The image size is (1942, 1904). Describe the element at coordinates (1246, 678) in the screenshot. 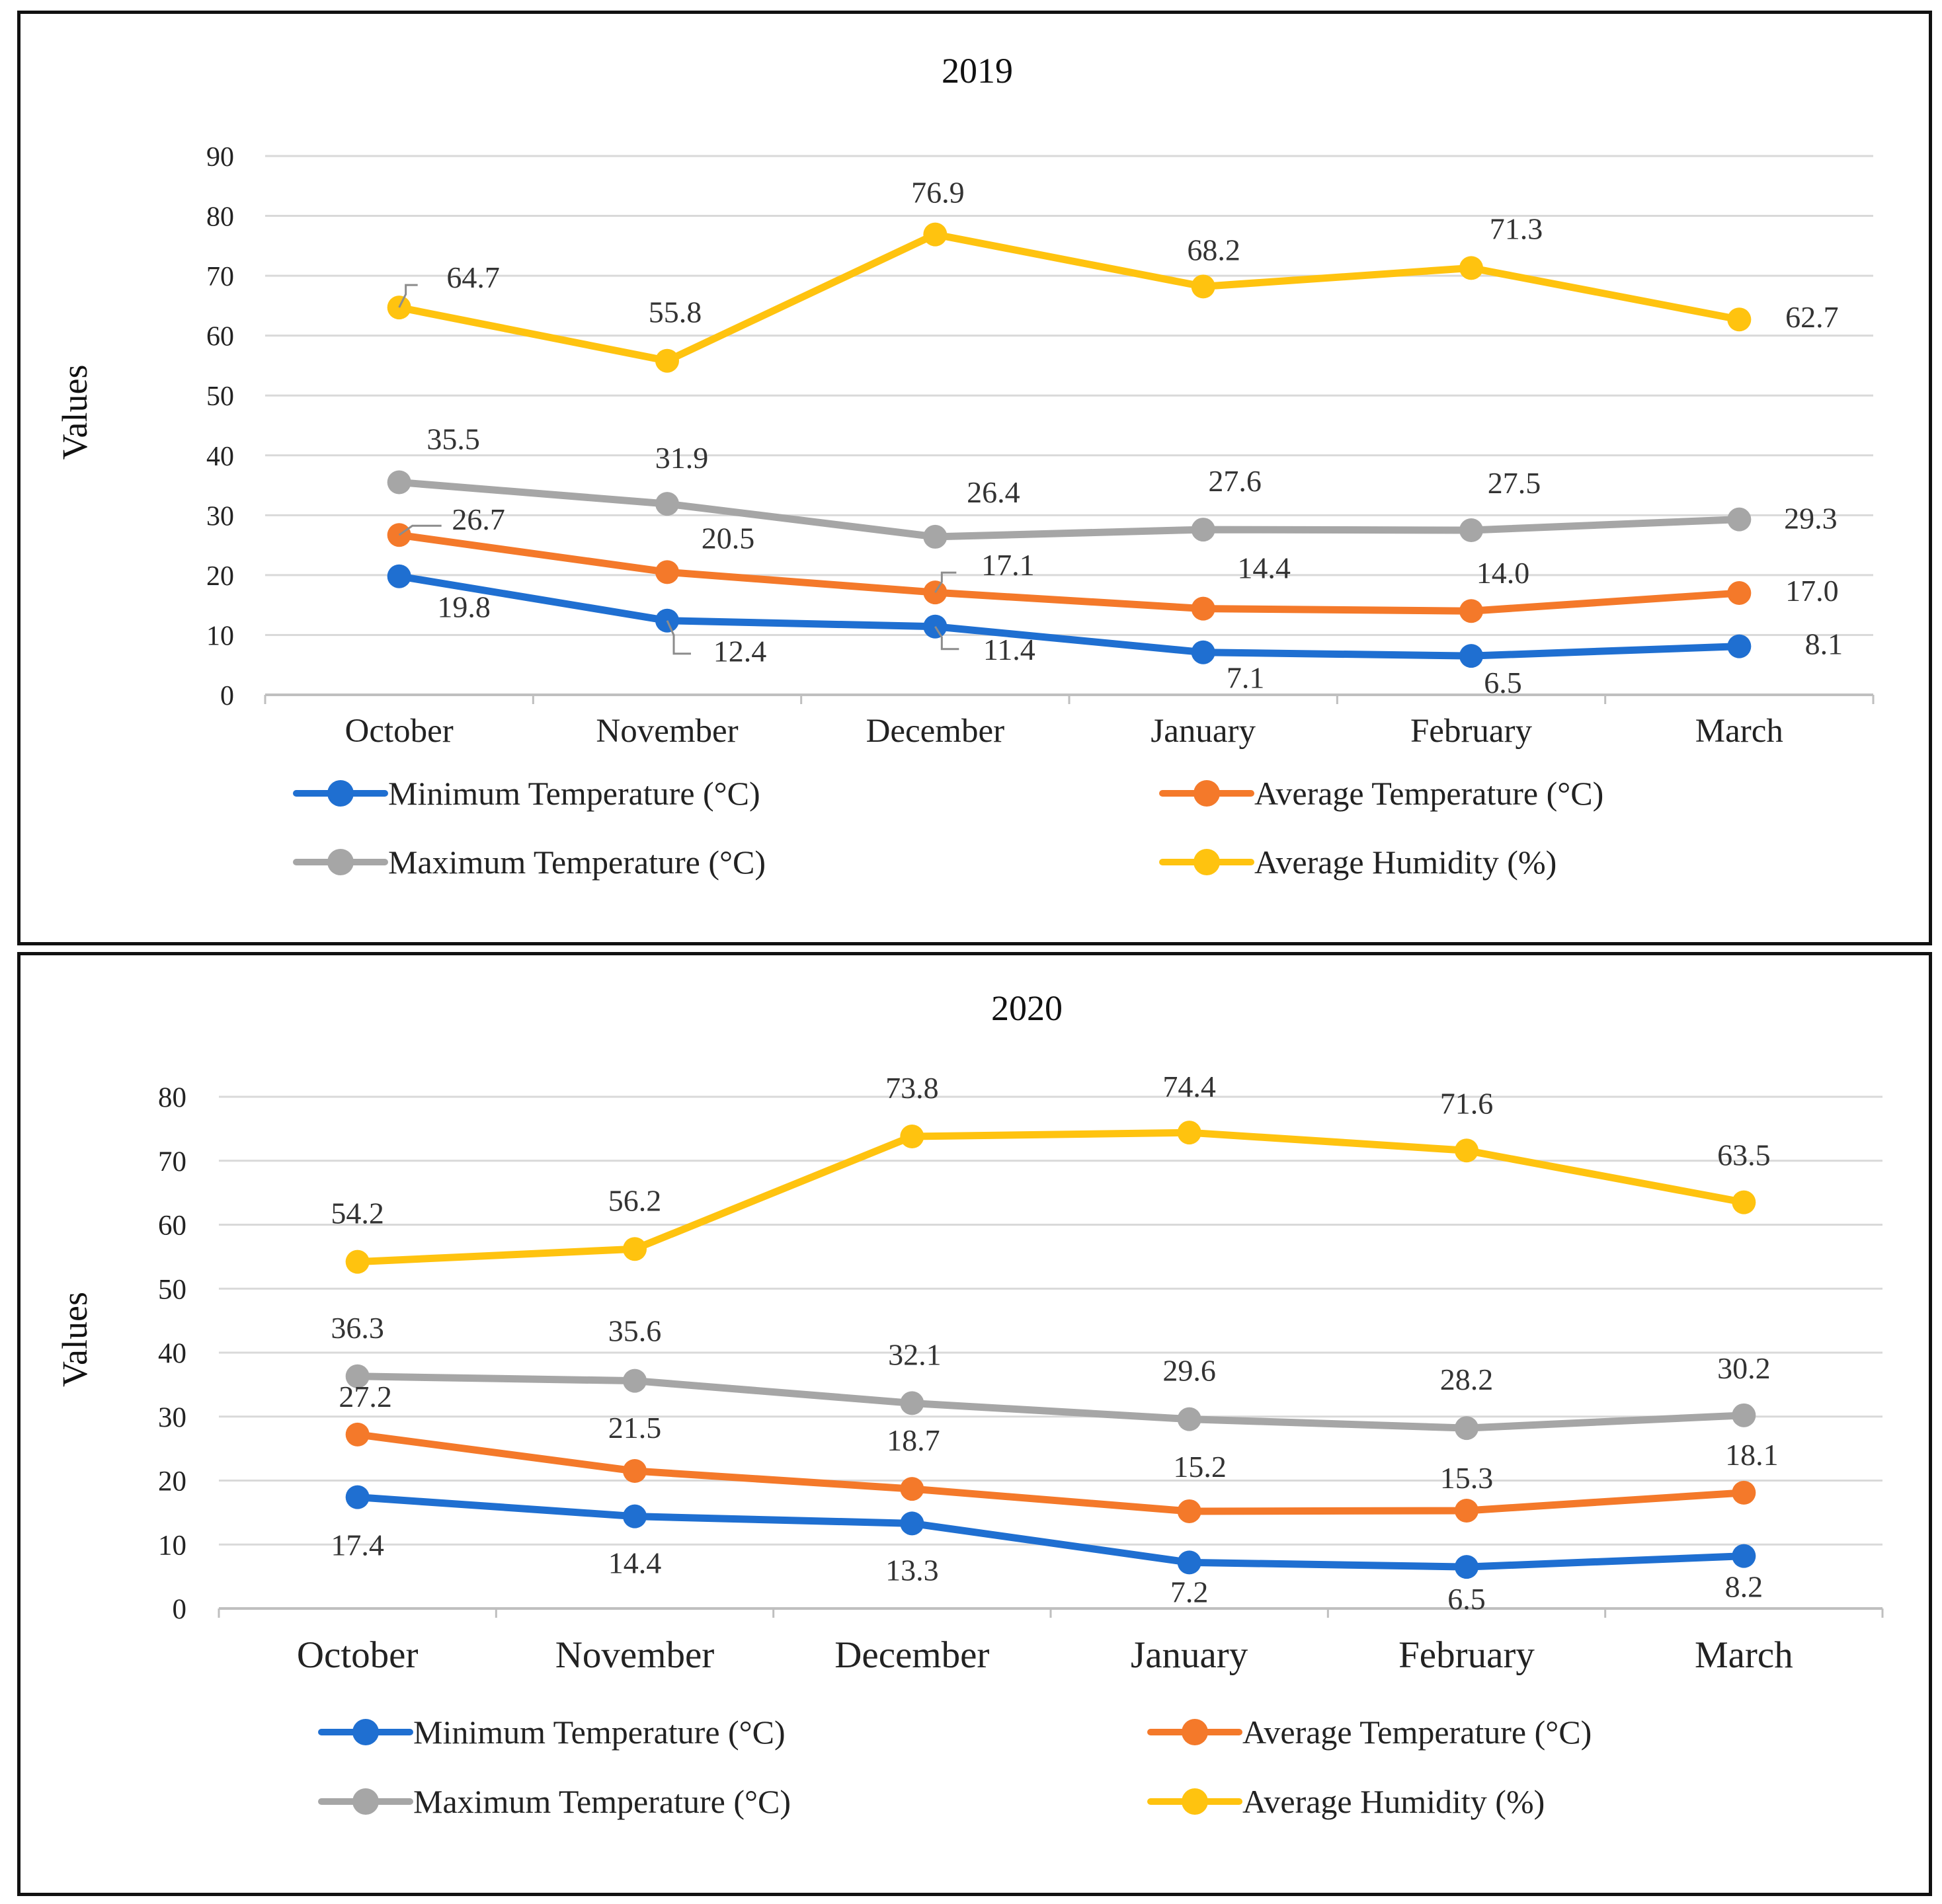

I see `data-label: 7.1` at that location.